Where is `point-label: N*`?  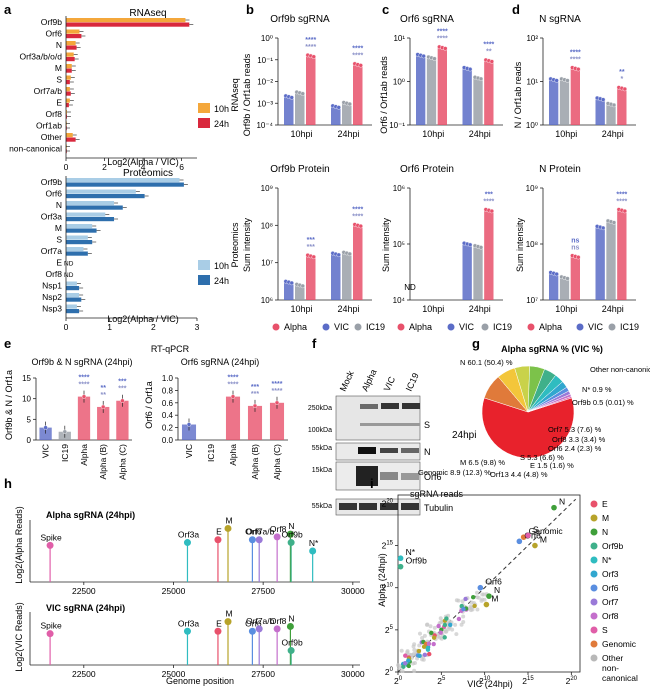
point-label: N* is located at coordinates (411, 552).